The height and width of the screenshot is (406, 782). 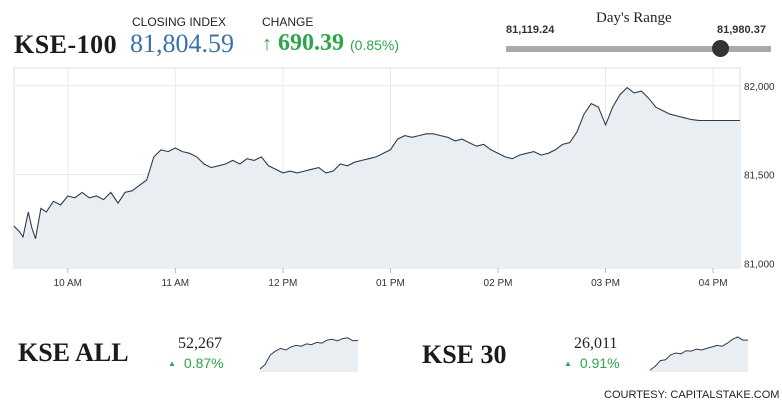 What do you see at coordinates (605, 283) in the screenshot?
I see `x-tick-label: 03 PM` at bounding box center [605, 283].